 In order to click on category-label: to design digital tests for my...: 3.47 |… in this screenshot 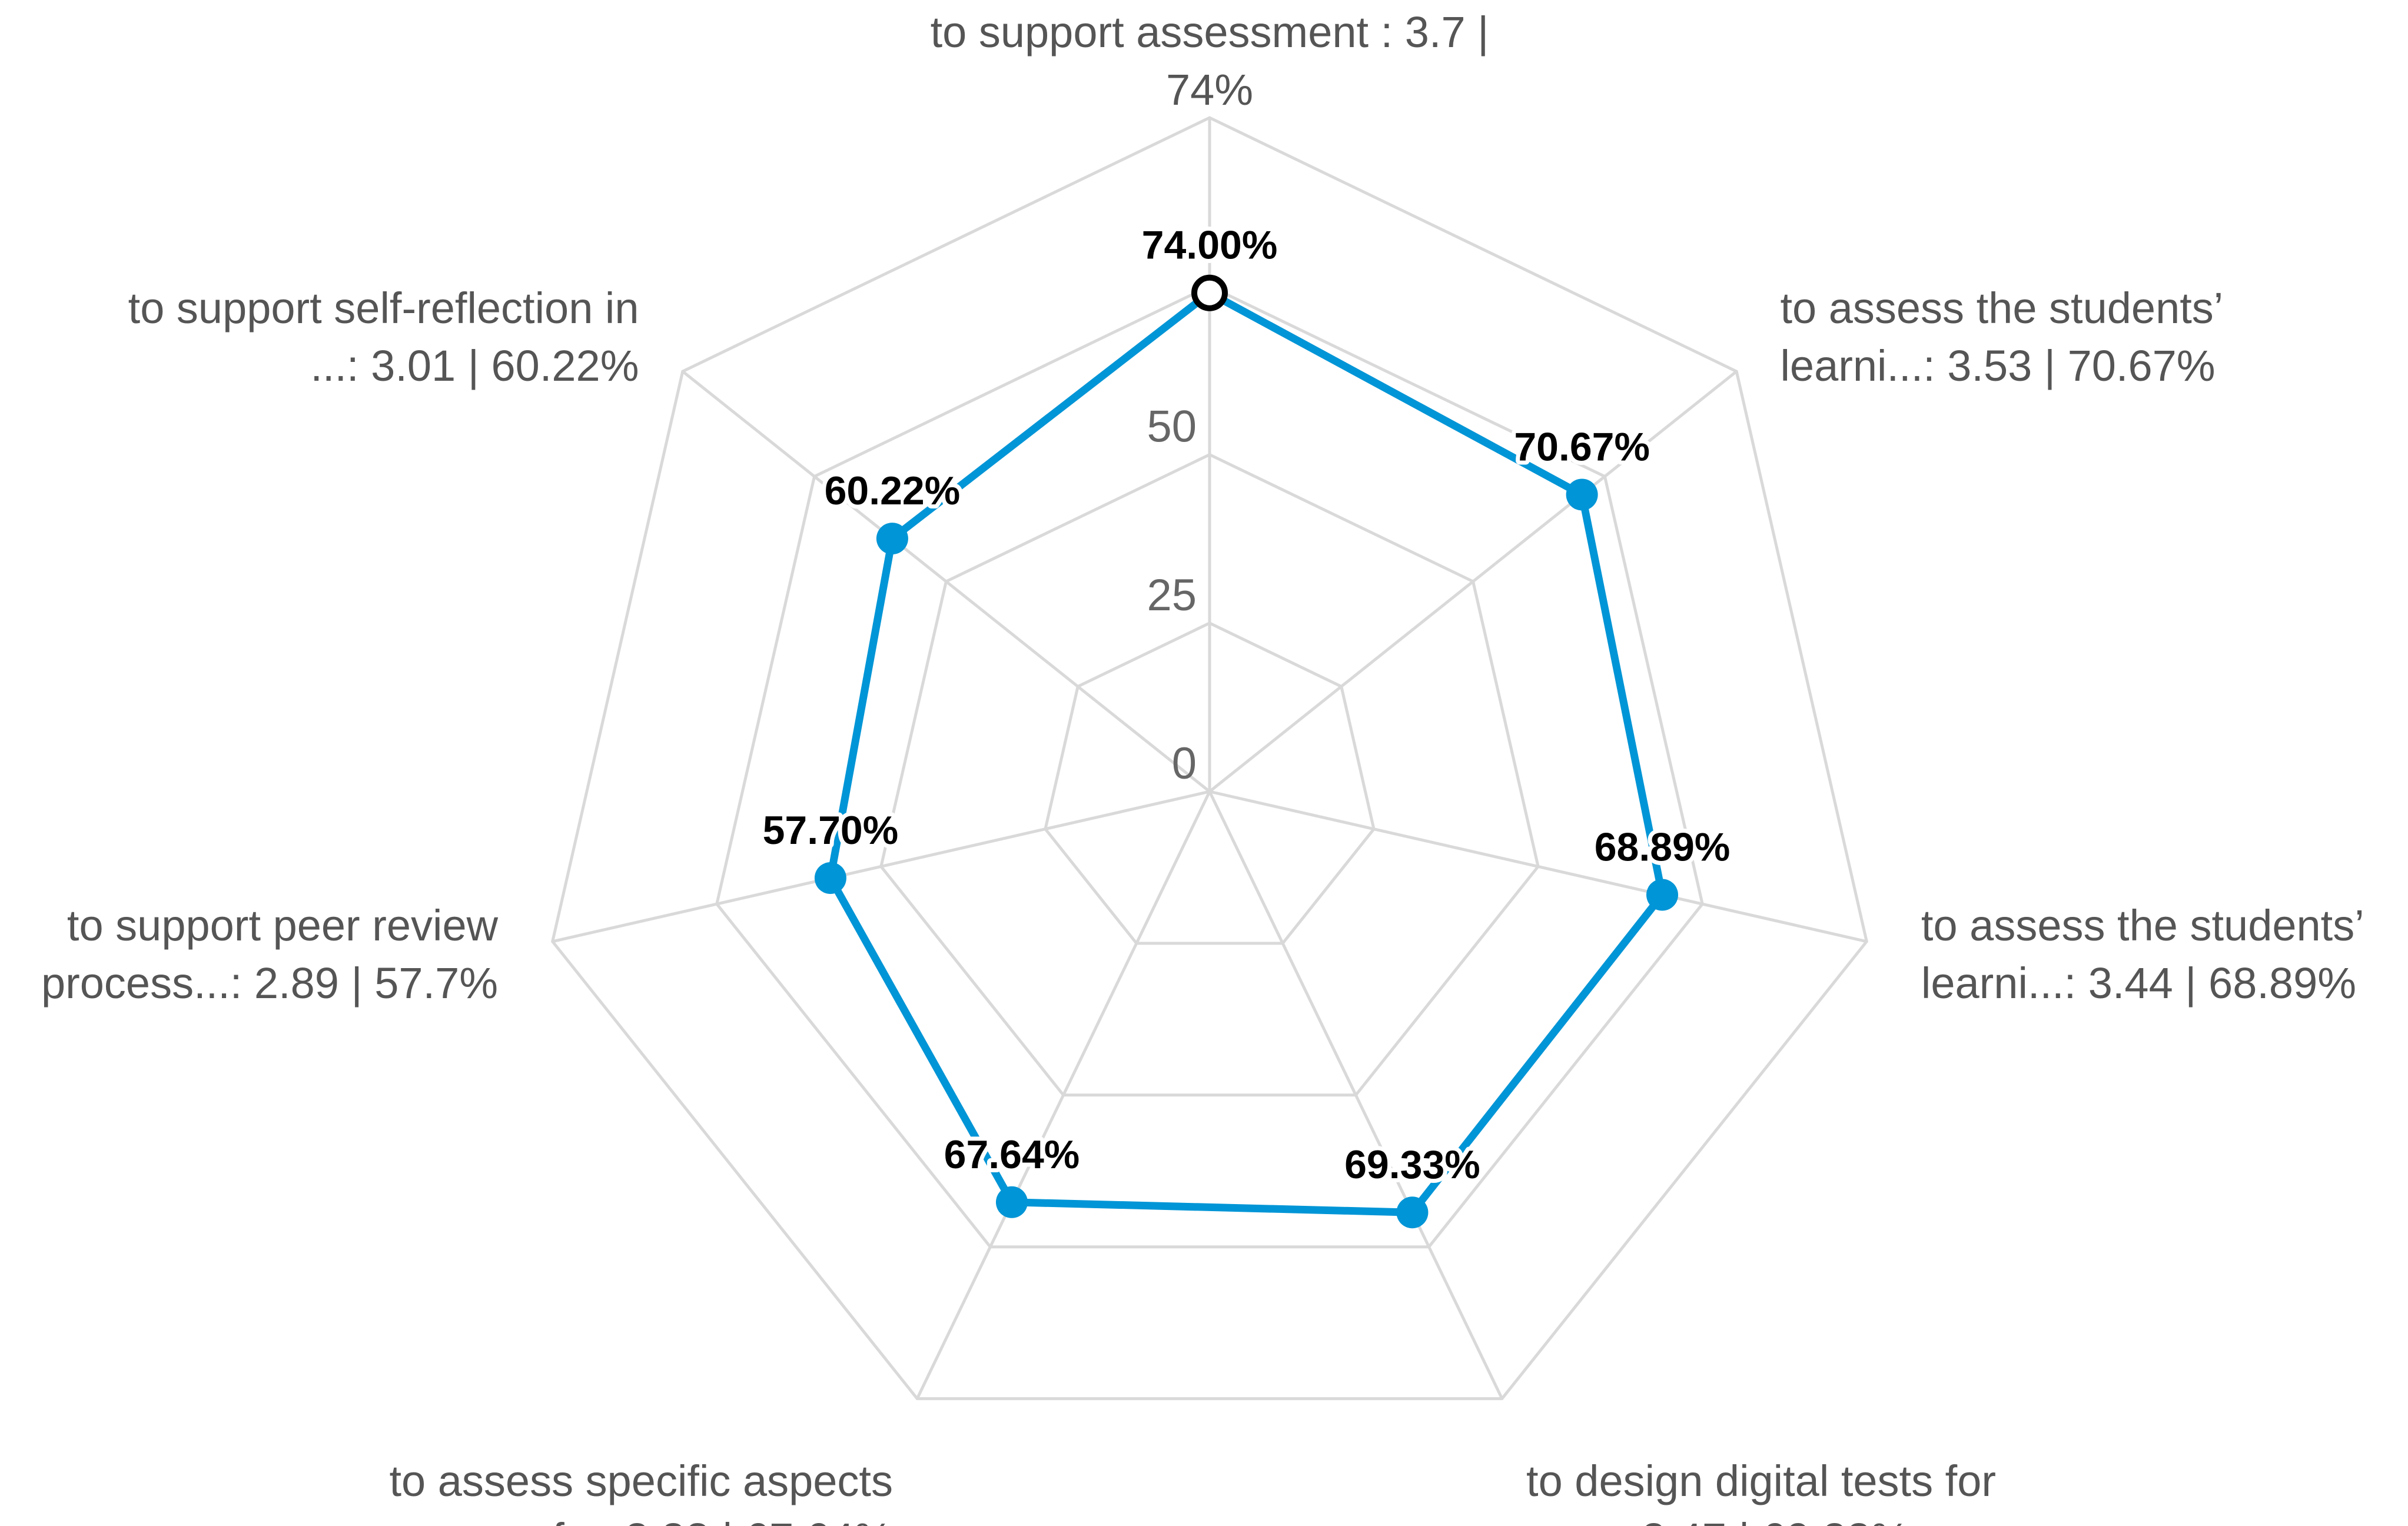, I will do `click(1761, 1491)`.